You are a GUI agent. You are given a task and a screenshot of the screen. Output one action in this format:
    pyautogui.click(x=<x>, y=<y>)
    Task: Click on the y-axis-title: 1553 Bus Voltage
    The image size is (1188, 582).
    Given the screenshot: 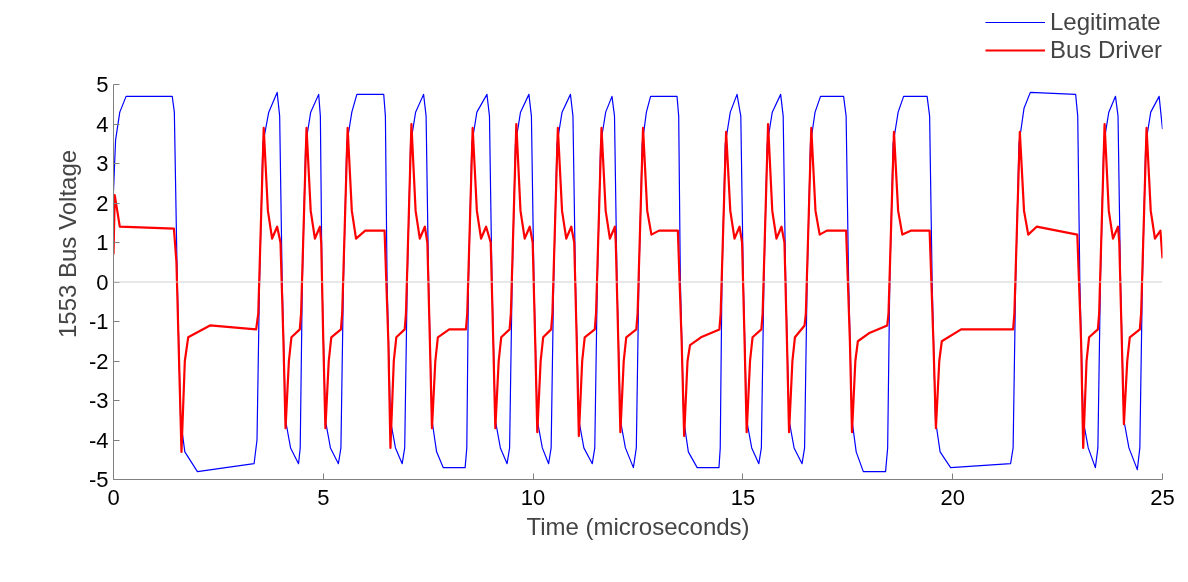 What is the action you would take?
    pyautogui.click(x=67, y=244)
    